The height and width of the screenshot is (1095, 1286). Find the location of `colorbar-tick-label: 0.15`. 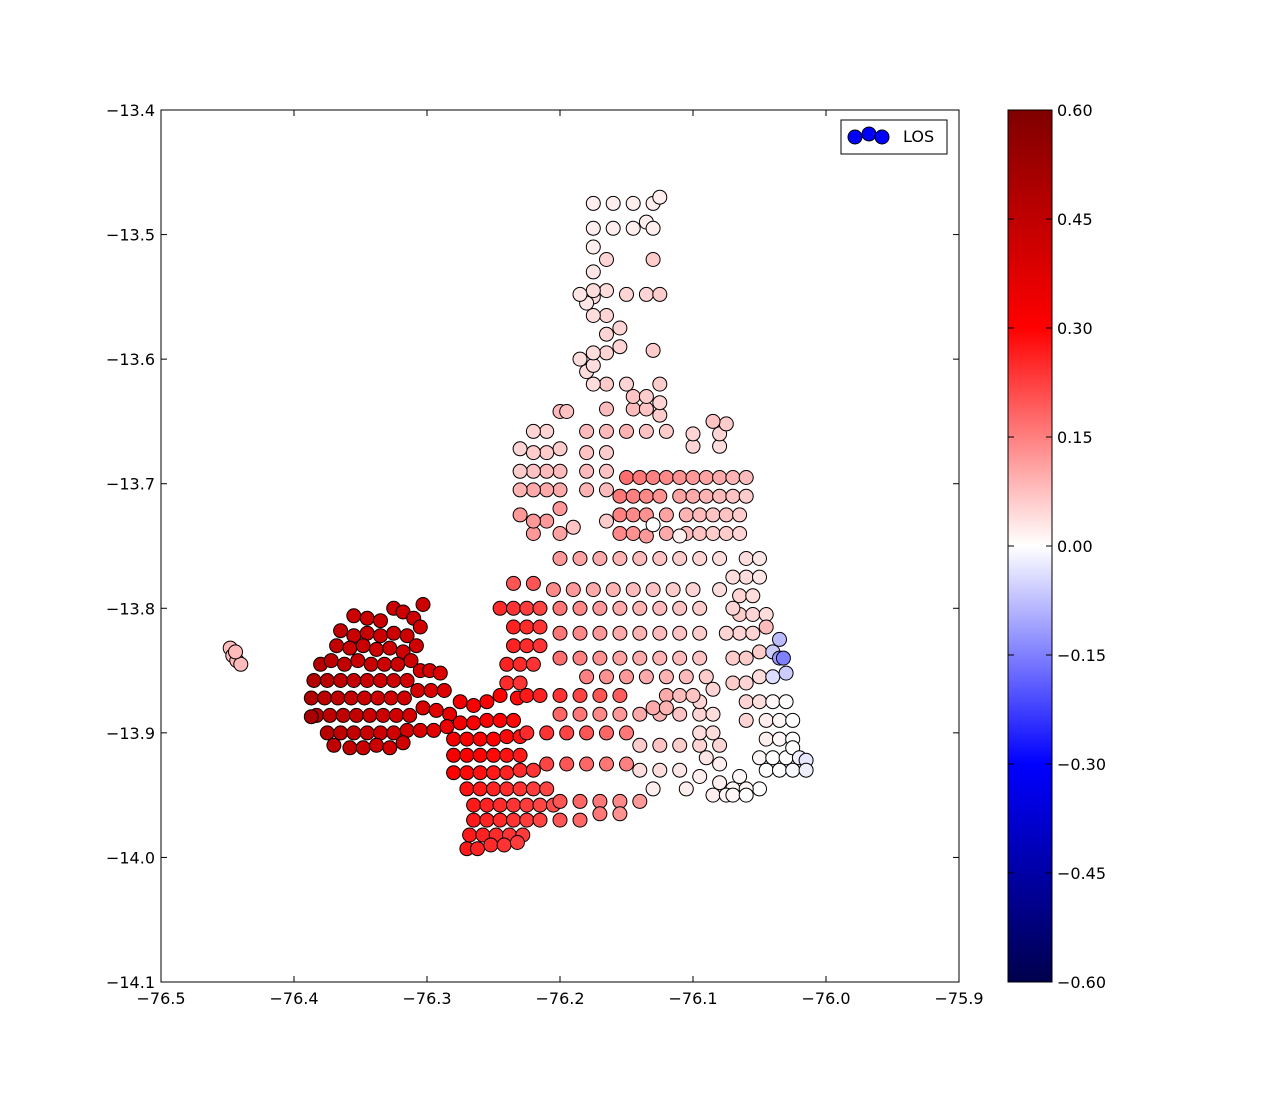

colorbar-tick-label: 0.15 is located at coordinates (1075, 437).